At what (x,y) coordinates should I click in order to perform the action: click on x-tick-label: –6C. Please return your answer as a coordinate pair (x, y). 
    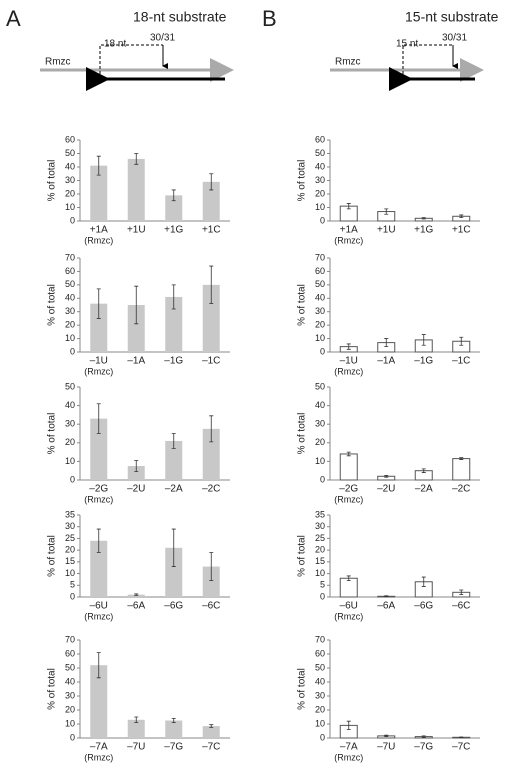
    Looking at the image, I should click on (211, 606).